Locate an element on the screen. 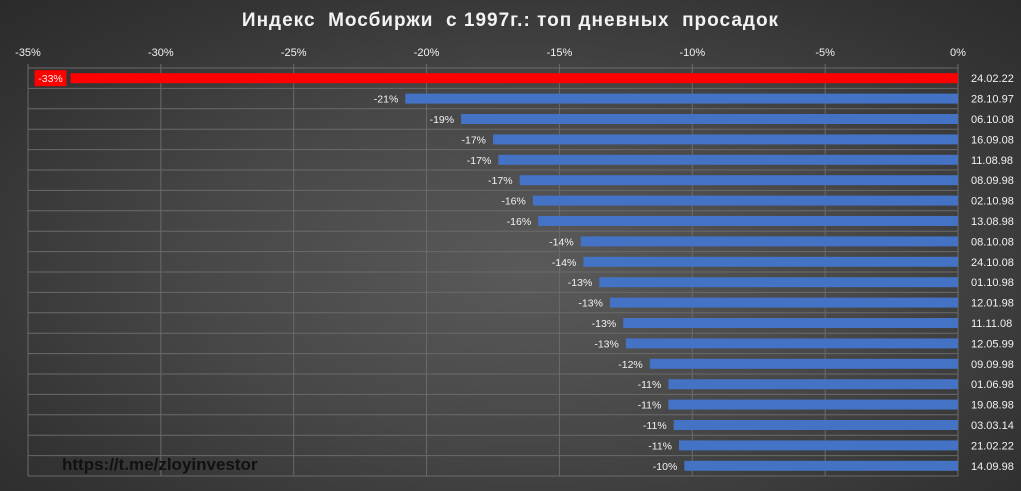 This screenshot has width=1021, height=491. x-tick-label: -30% is located at coordinates (161, 53).